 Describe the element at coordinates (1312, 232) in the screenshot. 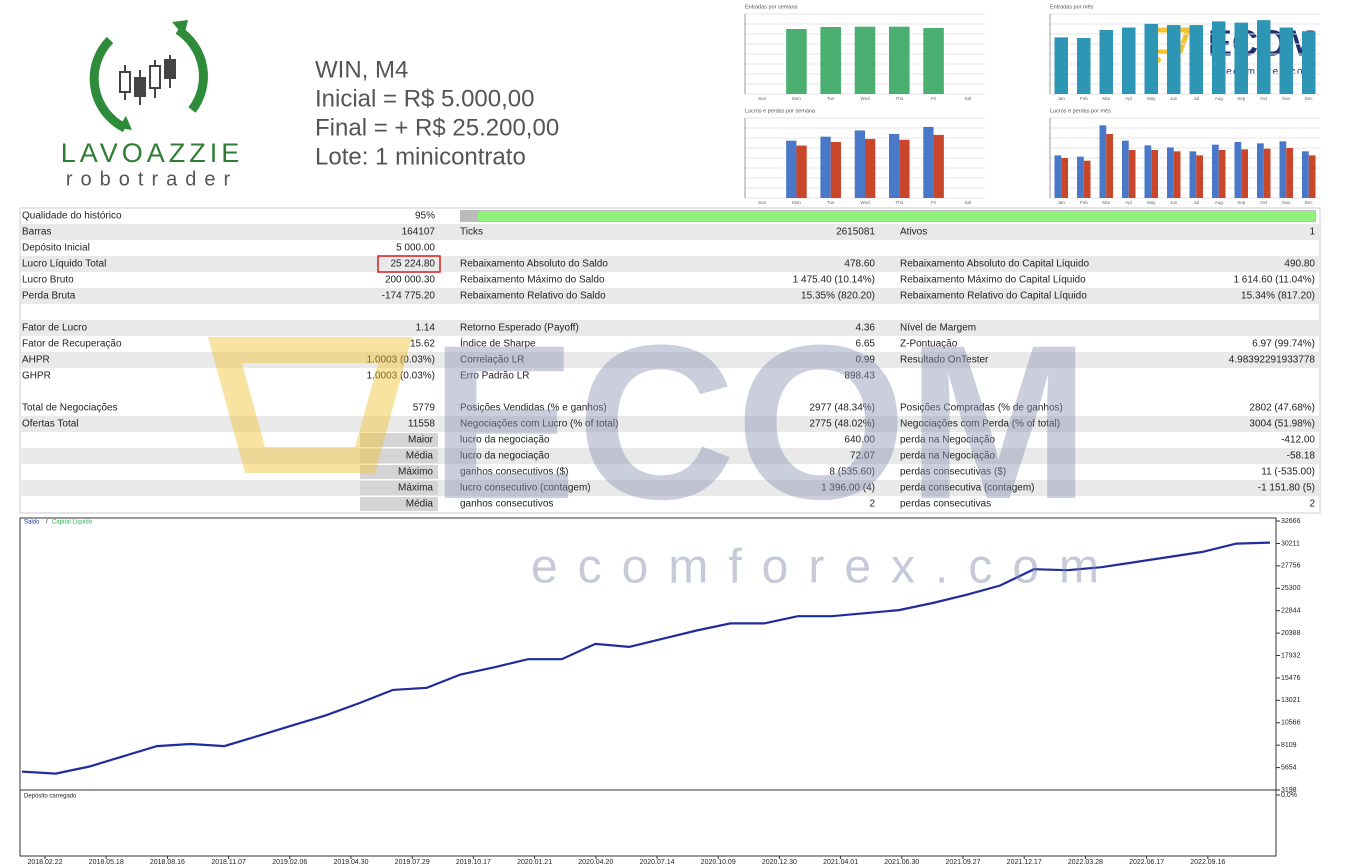

I see `stat-value: 1` at that location.